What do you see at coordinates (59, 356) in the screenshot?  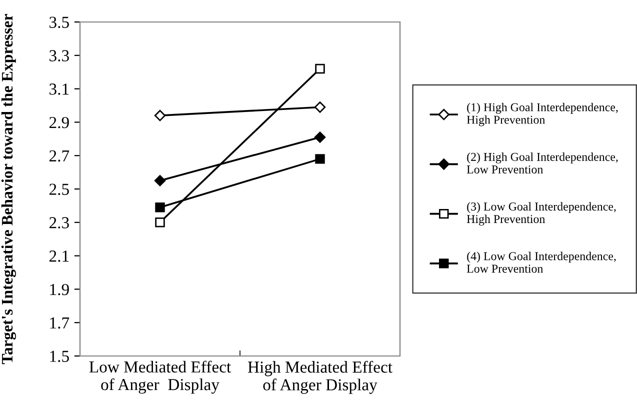 I see `y-tick-label: 1.5` at bounding box center [59, 356].